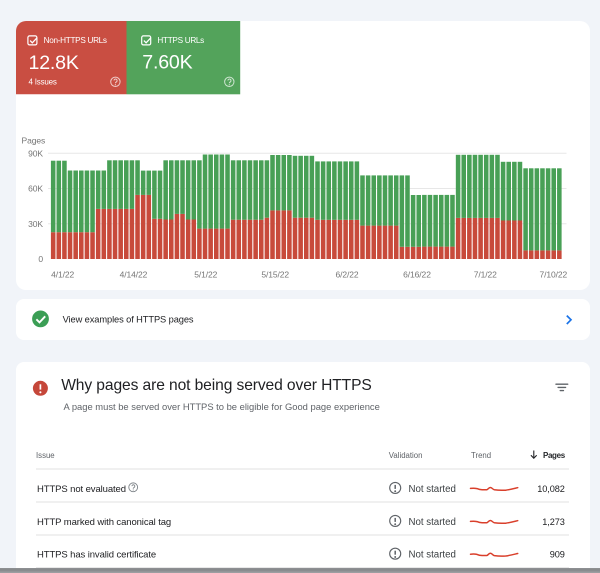 This screenshot has width=600, height=573. I want to click on svg-text: 60K, so click(35, 189).